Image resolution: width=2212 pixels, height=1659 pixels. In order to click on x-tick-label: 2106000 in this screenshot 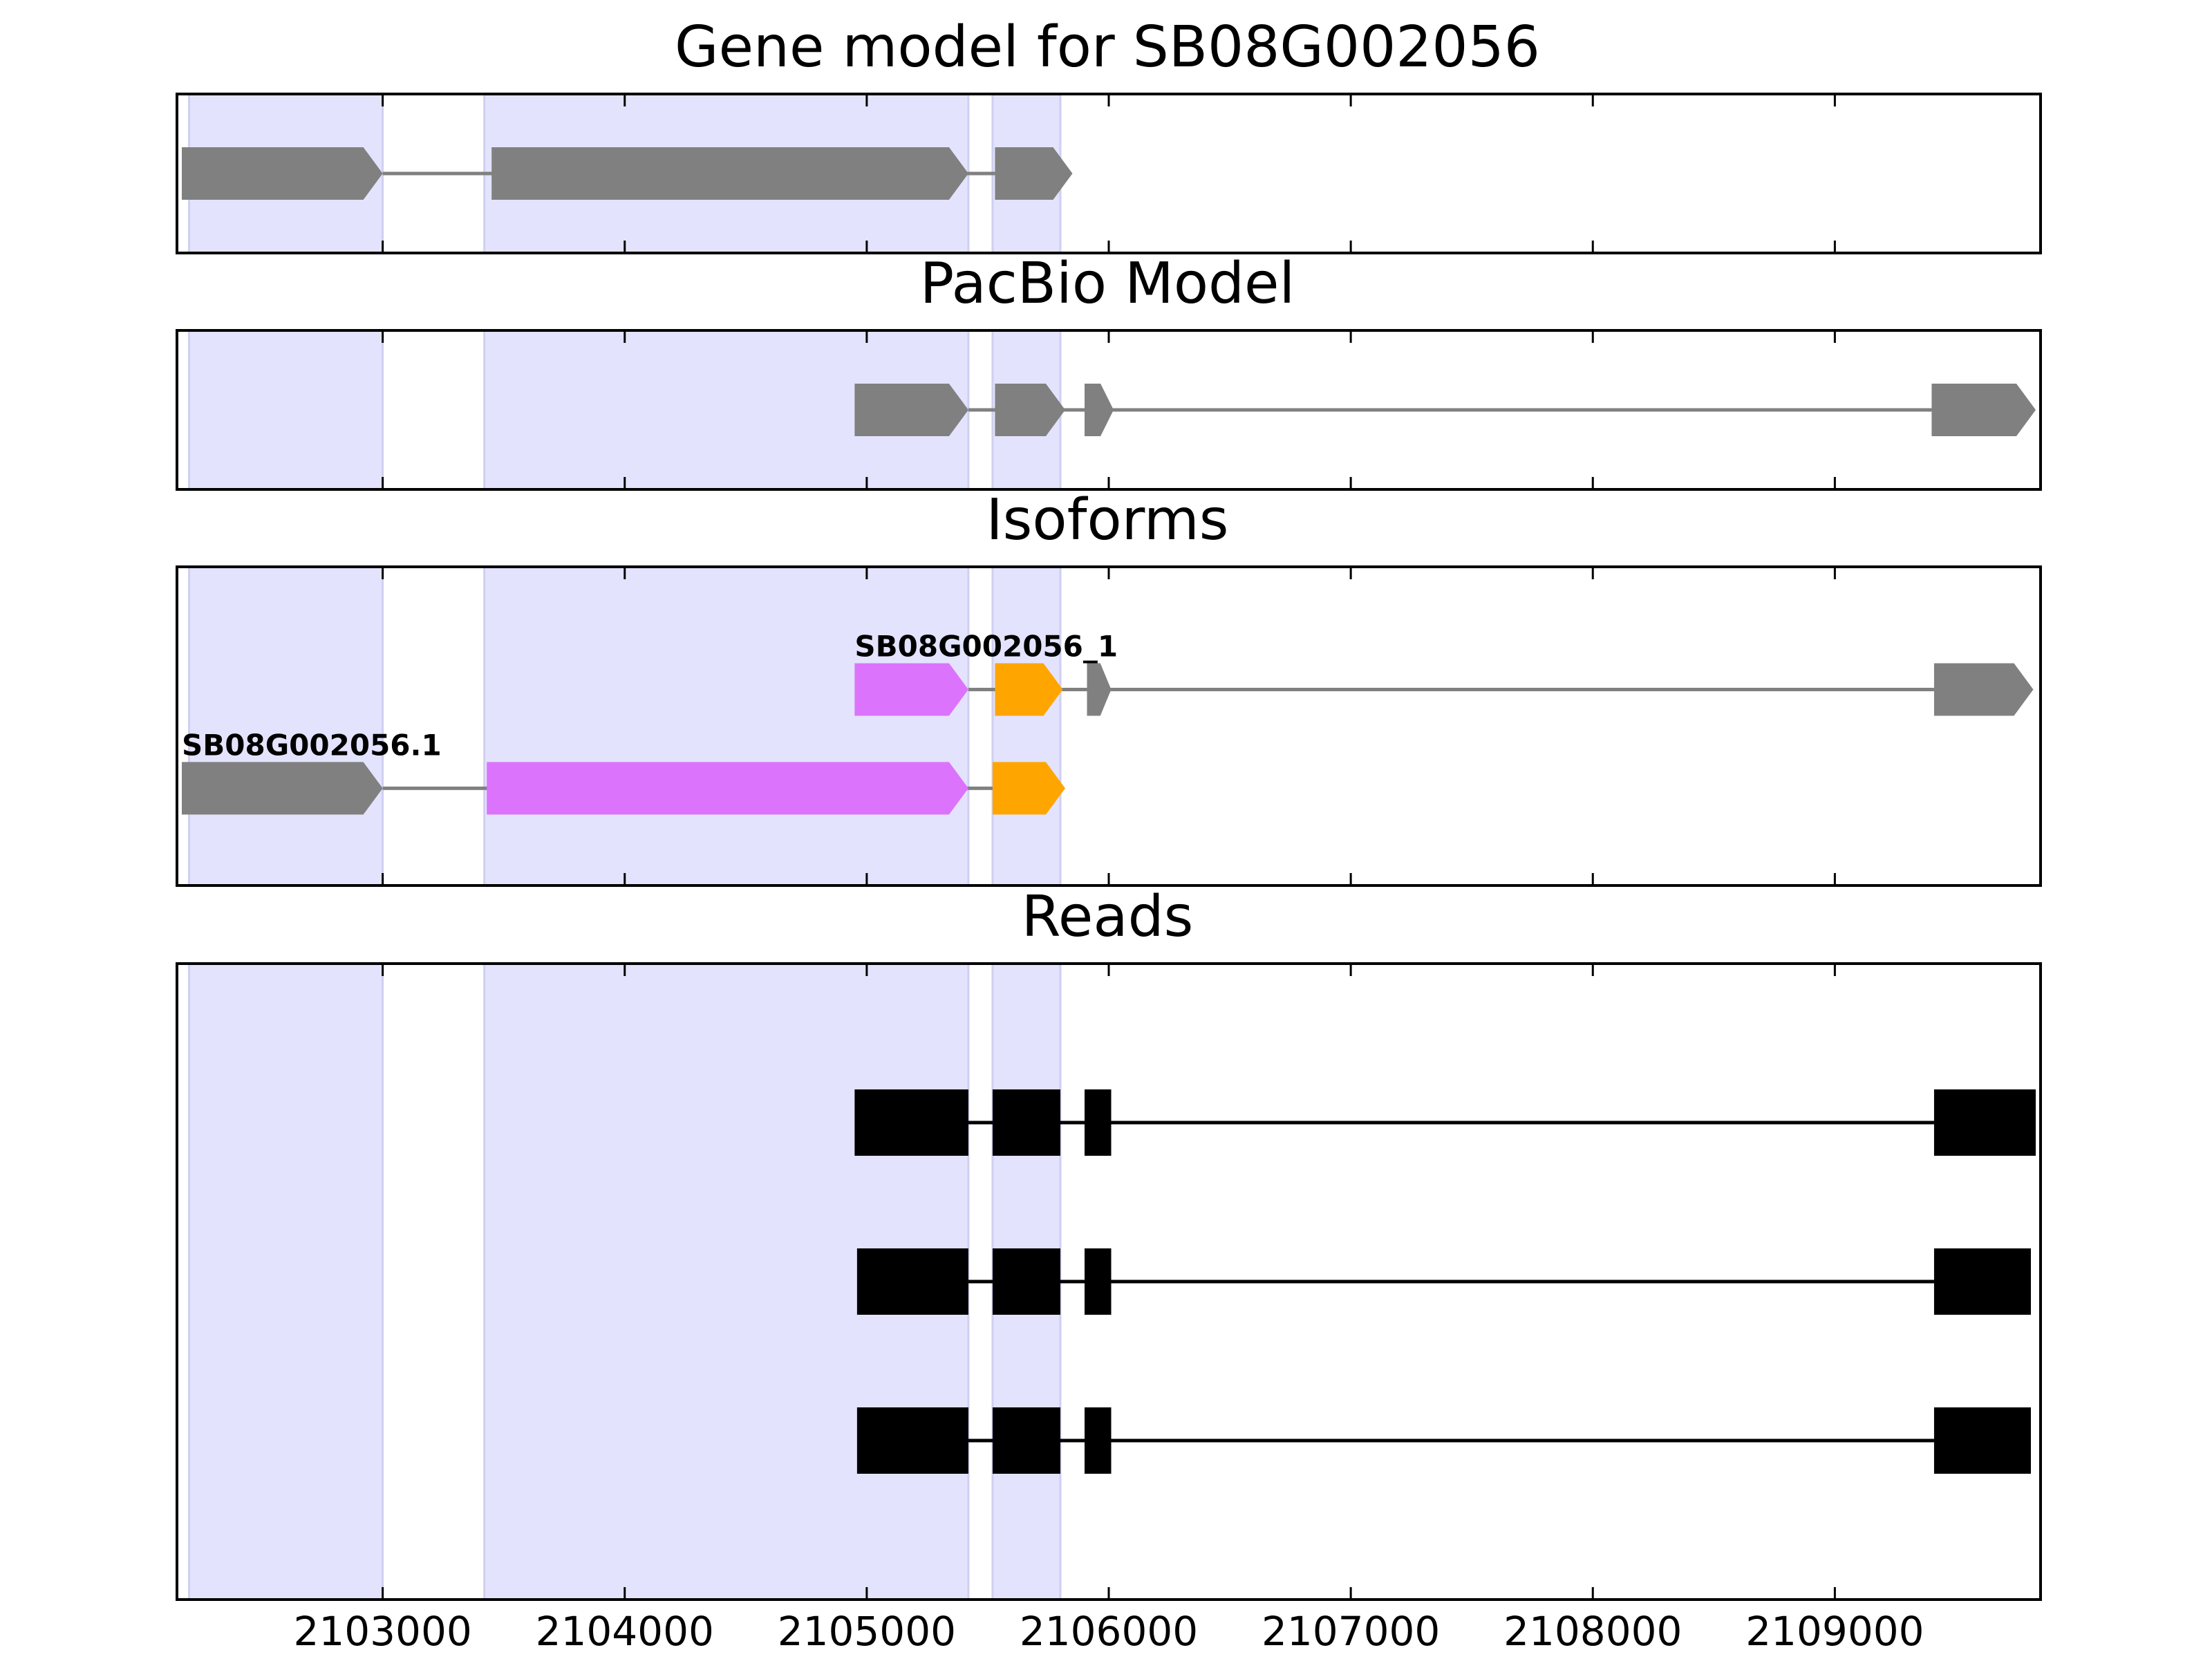, I will do `click(1109, 1632)`.